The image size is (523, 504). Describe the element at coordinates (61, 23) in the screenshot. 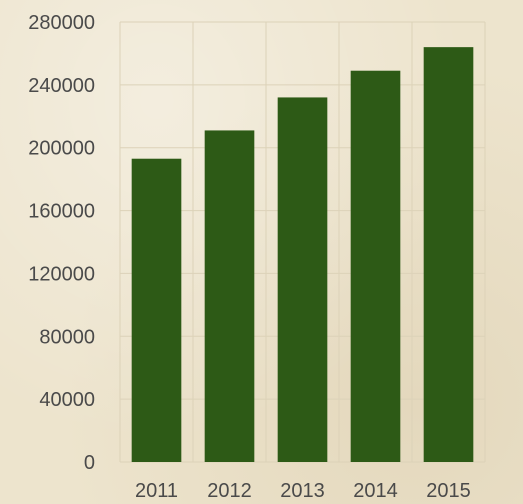

I see `y-tick-label: 280000` at that location.